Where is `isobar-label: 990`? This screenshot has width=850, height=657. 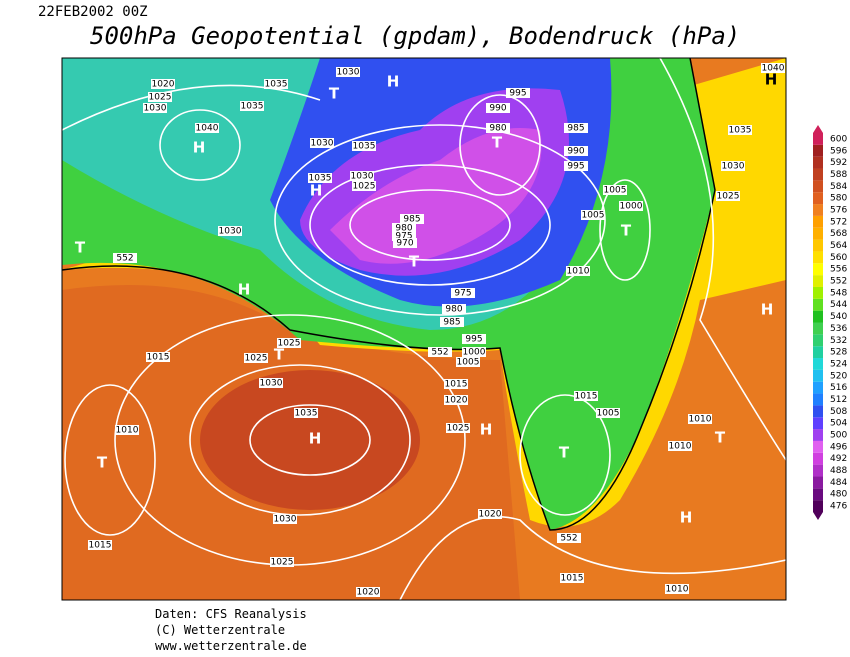 isobar-label: 990 is located at coordinates (575, 152).